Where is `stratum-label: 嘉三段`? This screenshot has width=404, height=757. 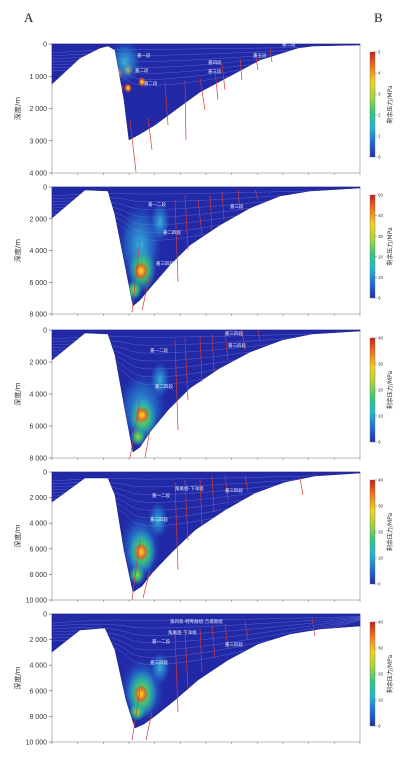
stratum-label: 嘉三段 is located at coordinates (215, 71).